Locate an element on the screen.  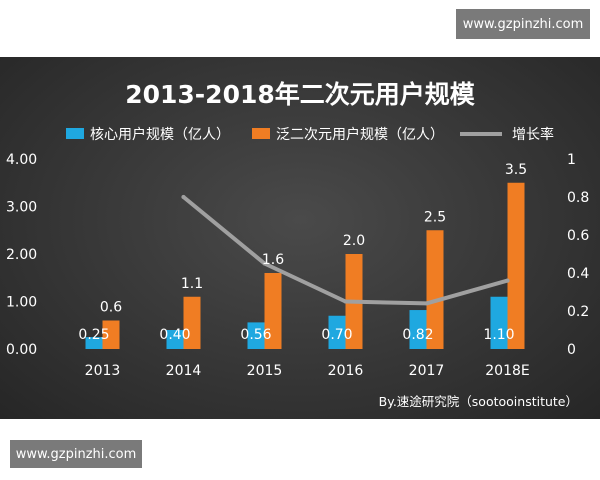
y-right-tick-label: 0.6 is located at coordinates (578, 236).